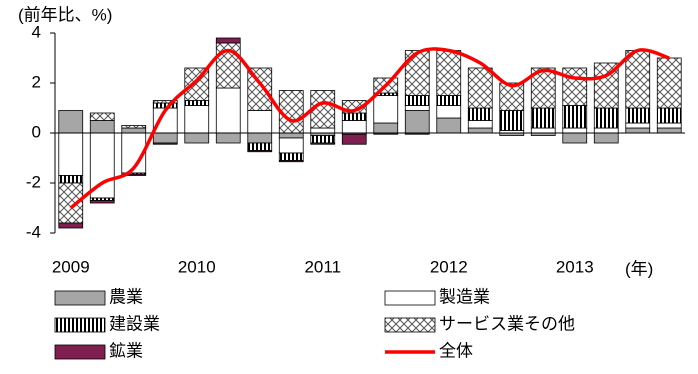  I want to click on x-axis-label: (年), so click(639, 268).